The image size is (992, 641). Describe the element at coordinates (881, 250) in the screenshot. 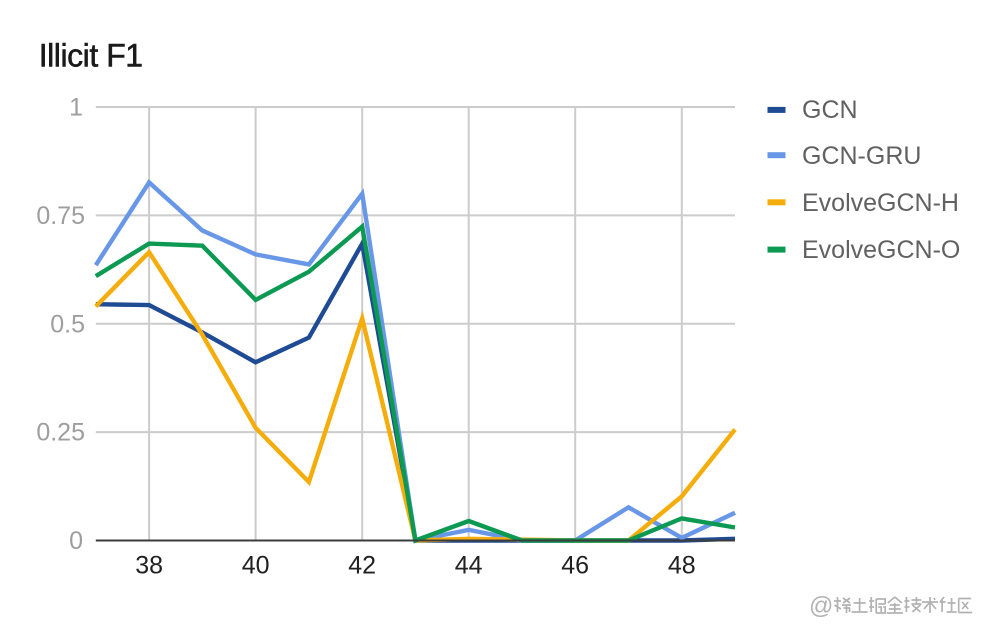

I see `svg-text: EvolveGCN-O` at that location.